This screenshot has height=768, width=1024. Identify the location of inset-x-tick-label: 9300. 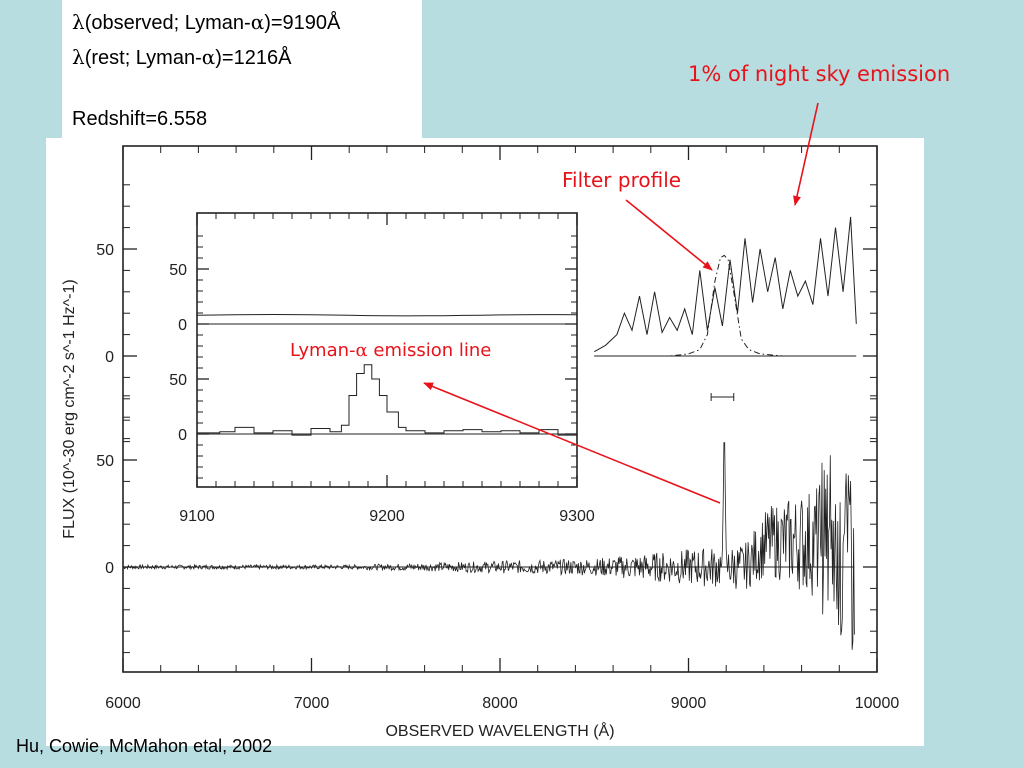
(577, 516).